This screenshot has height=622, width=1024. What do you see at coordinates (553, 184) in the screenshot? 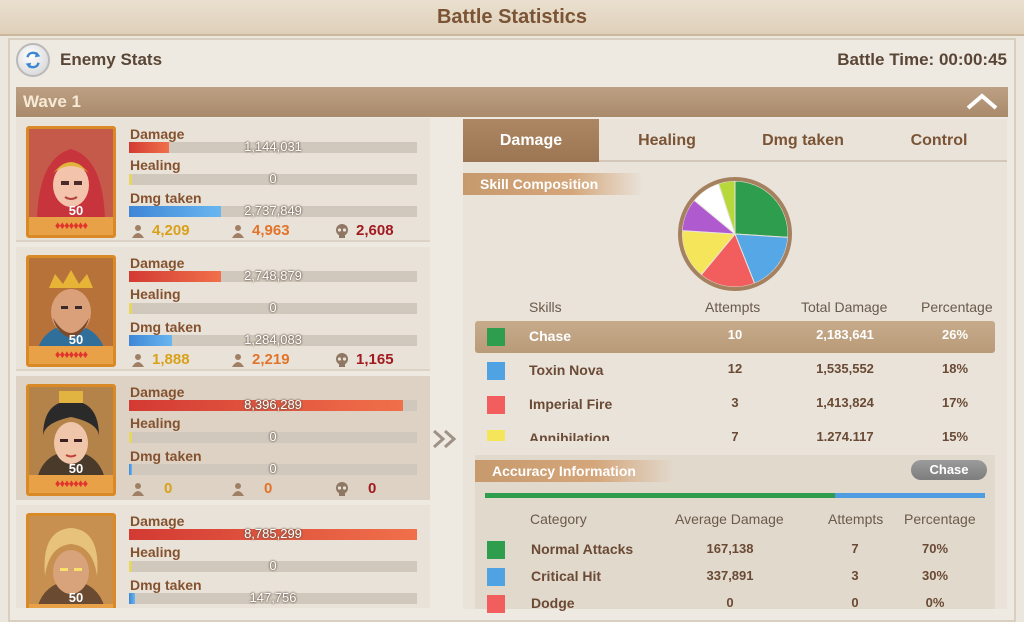
I see `skill-composition-header: Skill Composition` at bounding box center [553, 184].